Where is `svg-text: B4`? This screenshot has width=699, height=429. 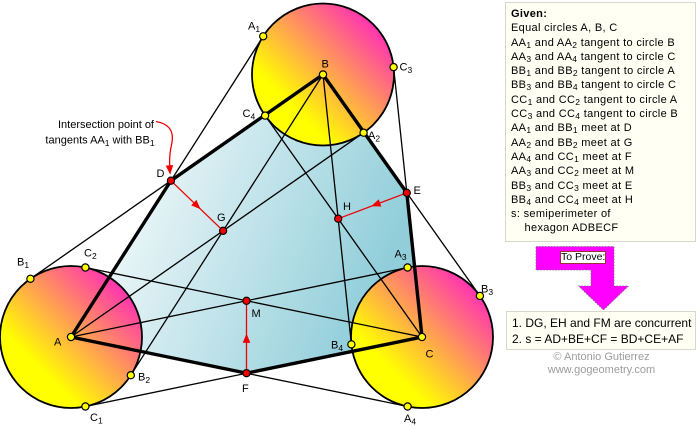 svg-text: B4 is located at coordinates (337, 347).